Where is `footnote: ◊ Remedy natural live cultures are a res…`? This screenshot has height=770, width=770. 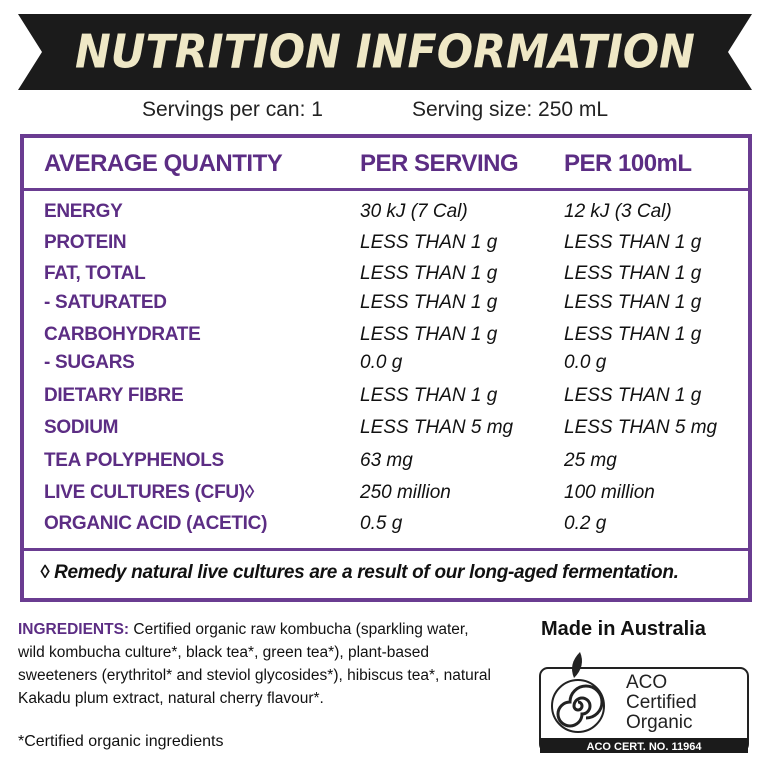 footnote: ◊ Remedy natural live cultures are a res… is located at coordinates (359, 572).